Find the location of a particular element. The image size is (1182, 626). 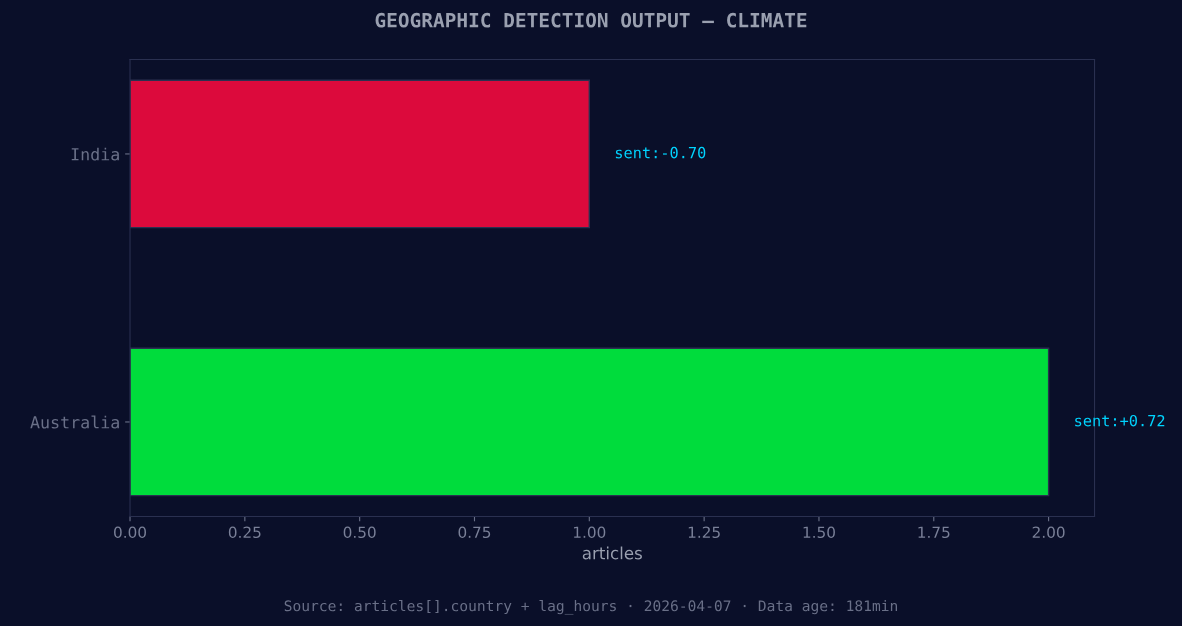

x-tick-label: 1.50 is located at coordinates (819, 532).